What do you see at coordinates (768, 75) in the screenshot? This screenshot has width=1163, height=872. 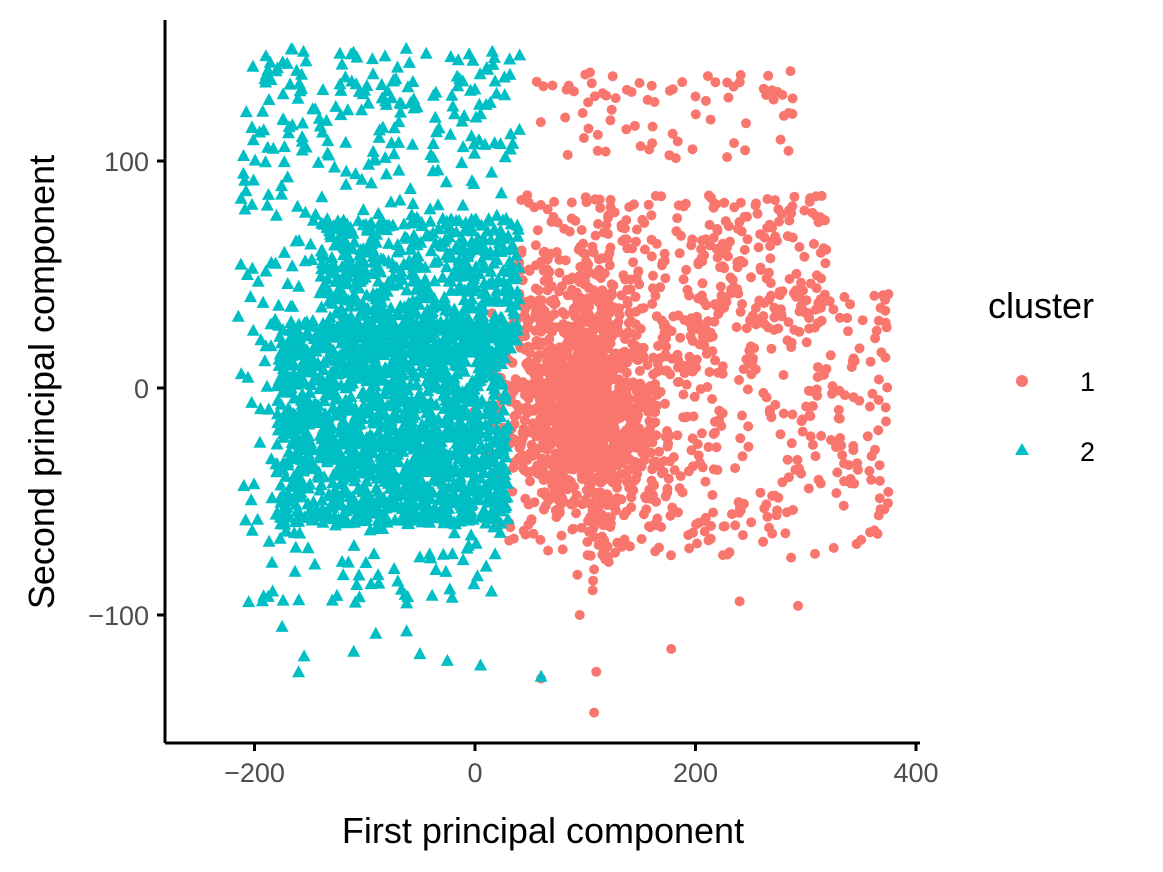 I see `point-cluster-1-1984` at bounding box center [768, 75].